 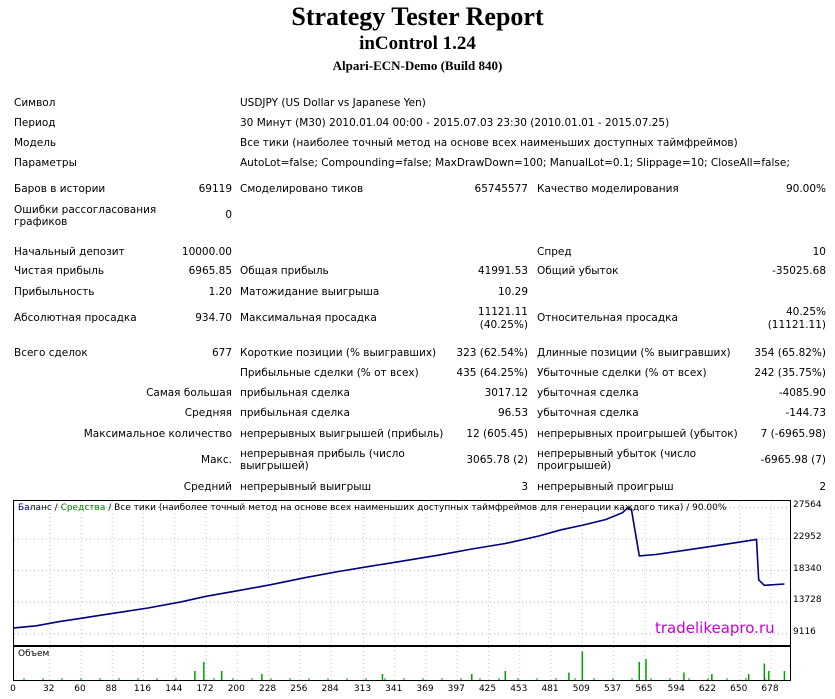 I want to click on average-consecutive-wins-value: 3, so click(x=524, y=487).